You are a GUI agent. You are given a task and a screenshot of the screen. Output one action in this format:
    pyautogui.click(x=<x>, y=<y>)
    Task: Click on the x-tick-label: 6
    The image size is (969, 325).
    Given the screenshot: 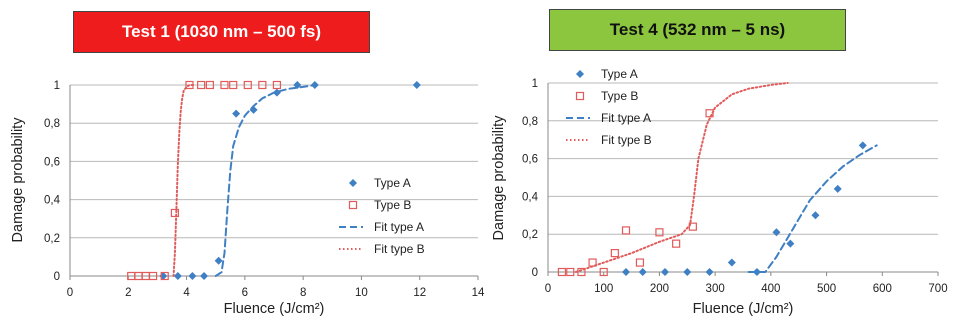 What is the action you would take?
    pyautogui.click(x=245, y=293)
    